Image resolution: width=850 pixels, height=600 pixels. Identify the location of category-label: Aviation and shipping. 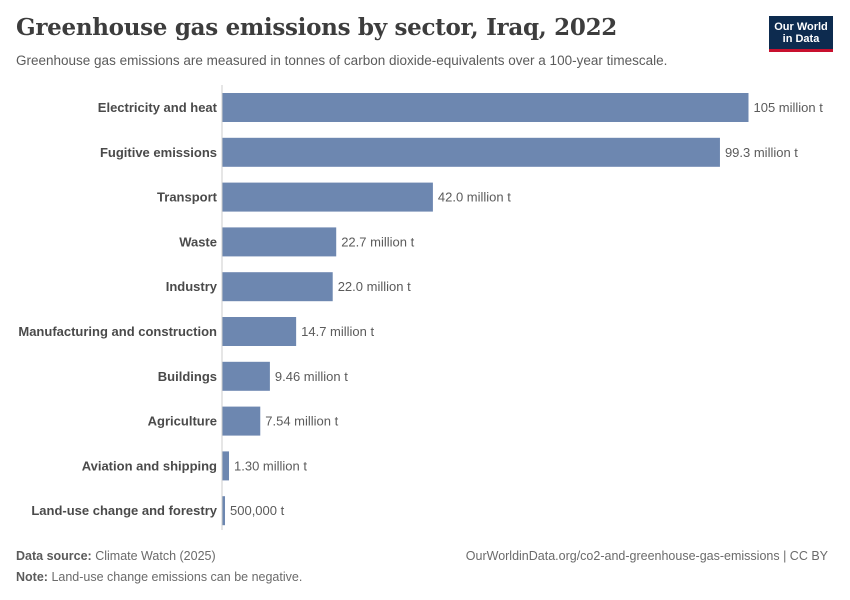
(149, 465).